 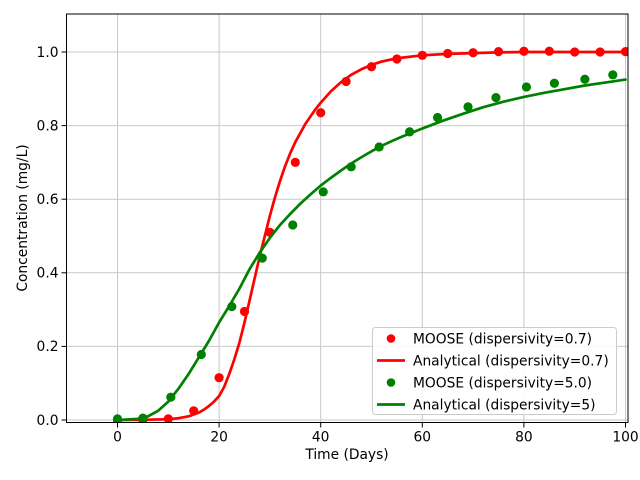 What do you see at coordinates (48, 53) in the screenshot?
I see `y-tick-label: 1.0` at bounding box center [48, 53].